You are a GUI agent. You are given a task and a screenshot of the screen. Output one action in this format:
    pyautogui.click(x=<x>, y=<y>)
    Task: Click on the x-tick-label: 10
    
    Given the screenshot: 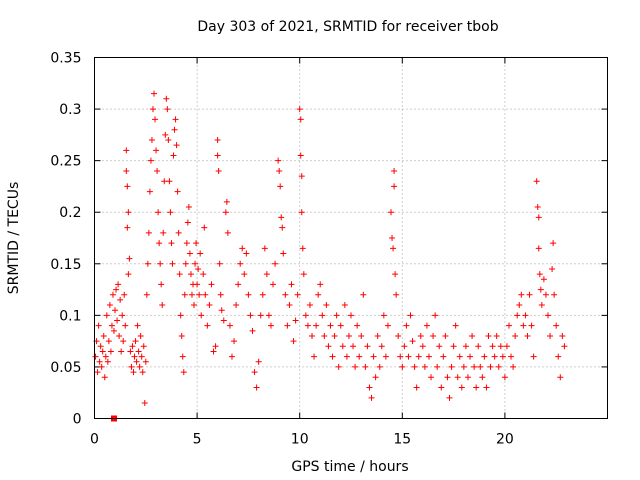 What is the action you would take?
    pyautogui.click(x=300, y=440)
    